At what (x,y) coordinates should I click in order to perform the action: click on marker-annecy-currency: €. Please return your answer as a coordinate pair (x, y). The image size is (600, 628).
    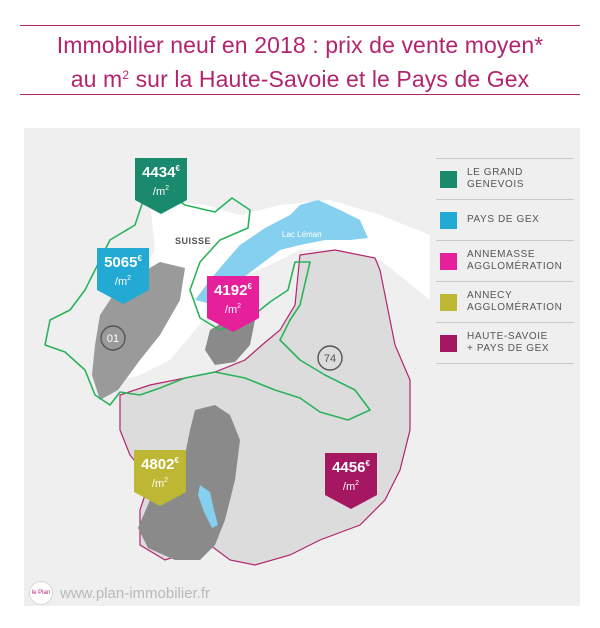
    Looking at the image, I should click on (176, 460).